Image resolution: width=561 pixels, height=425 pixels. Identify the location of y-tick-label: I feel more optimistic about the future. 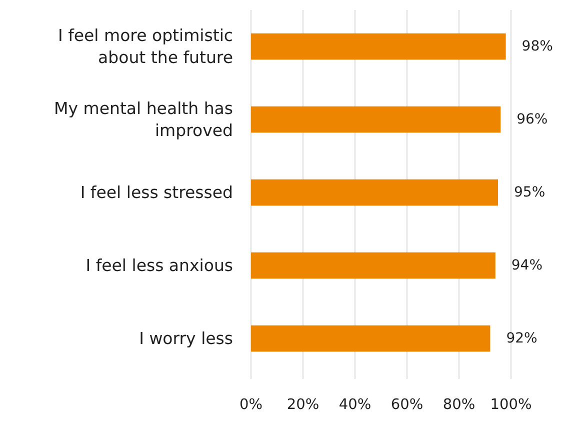
(145, 46).